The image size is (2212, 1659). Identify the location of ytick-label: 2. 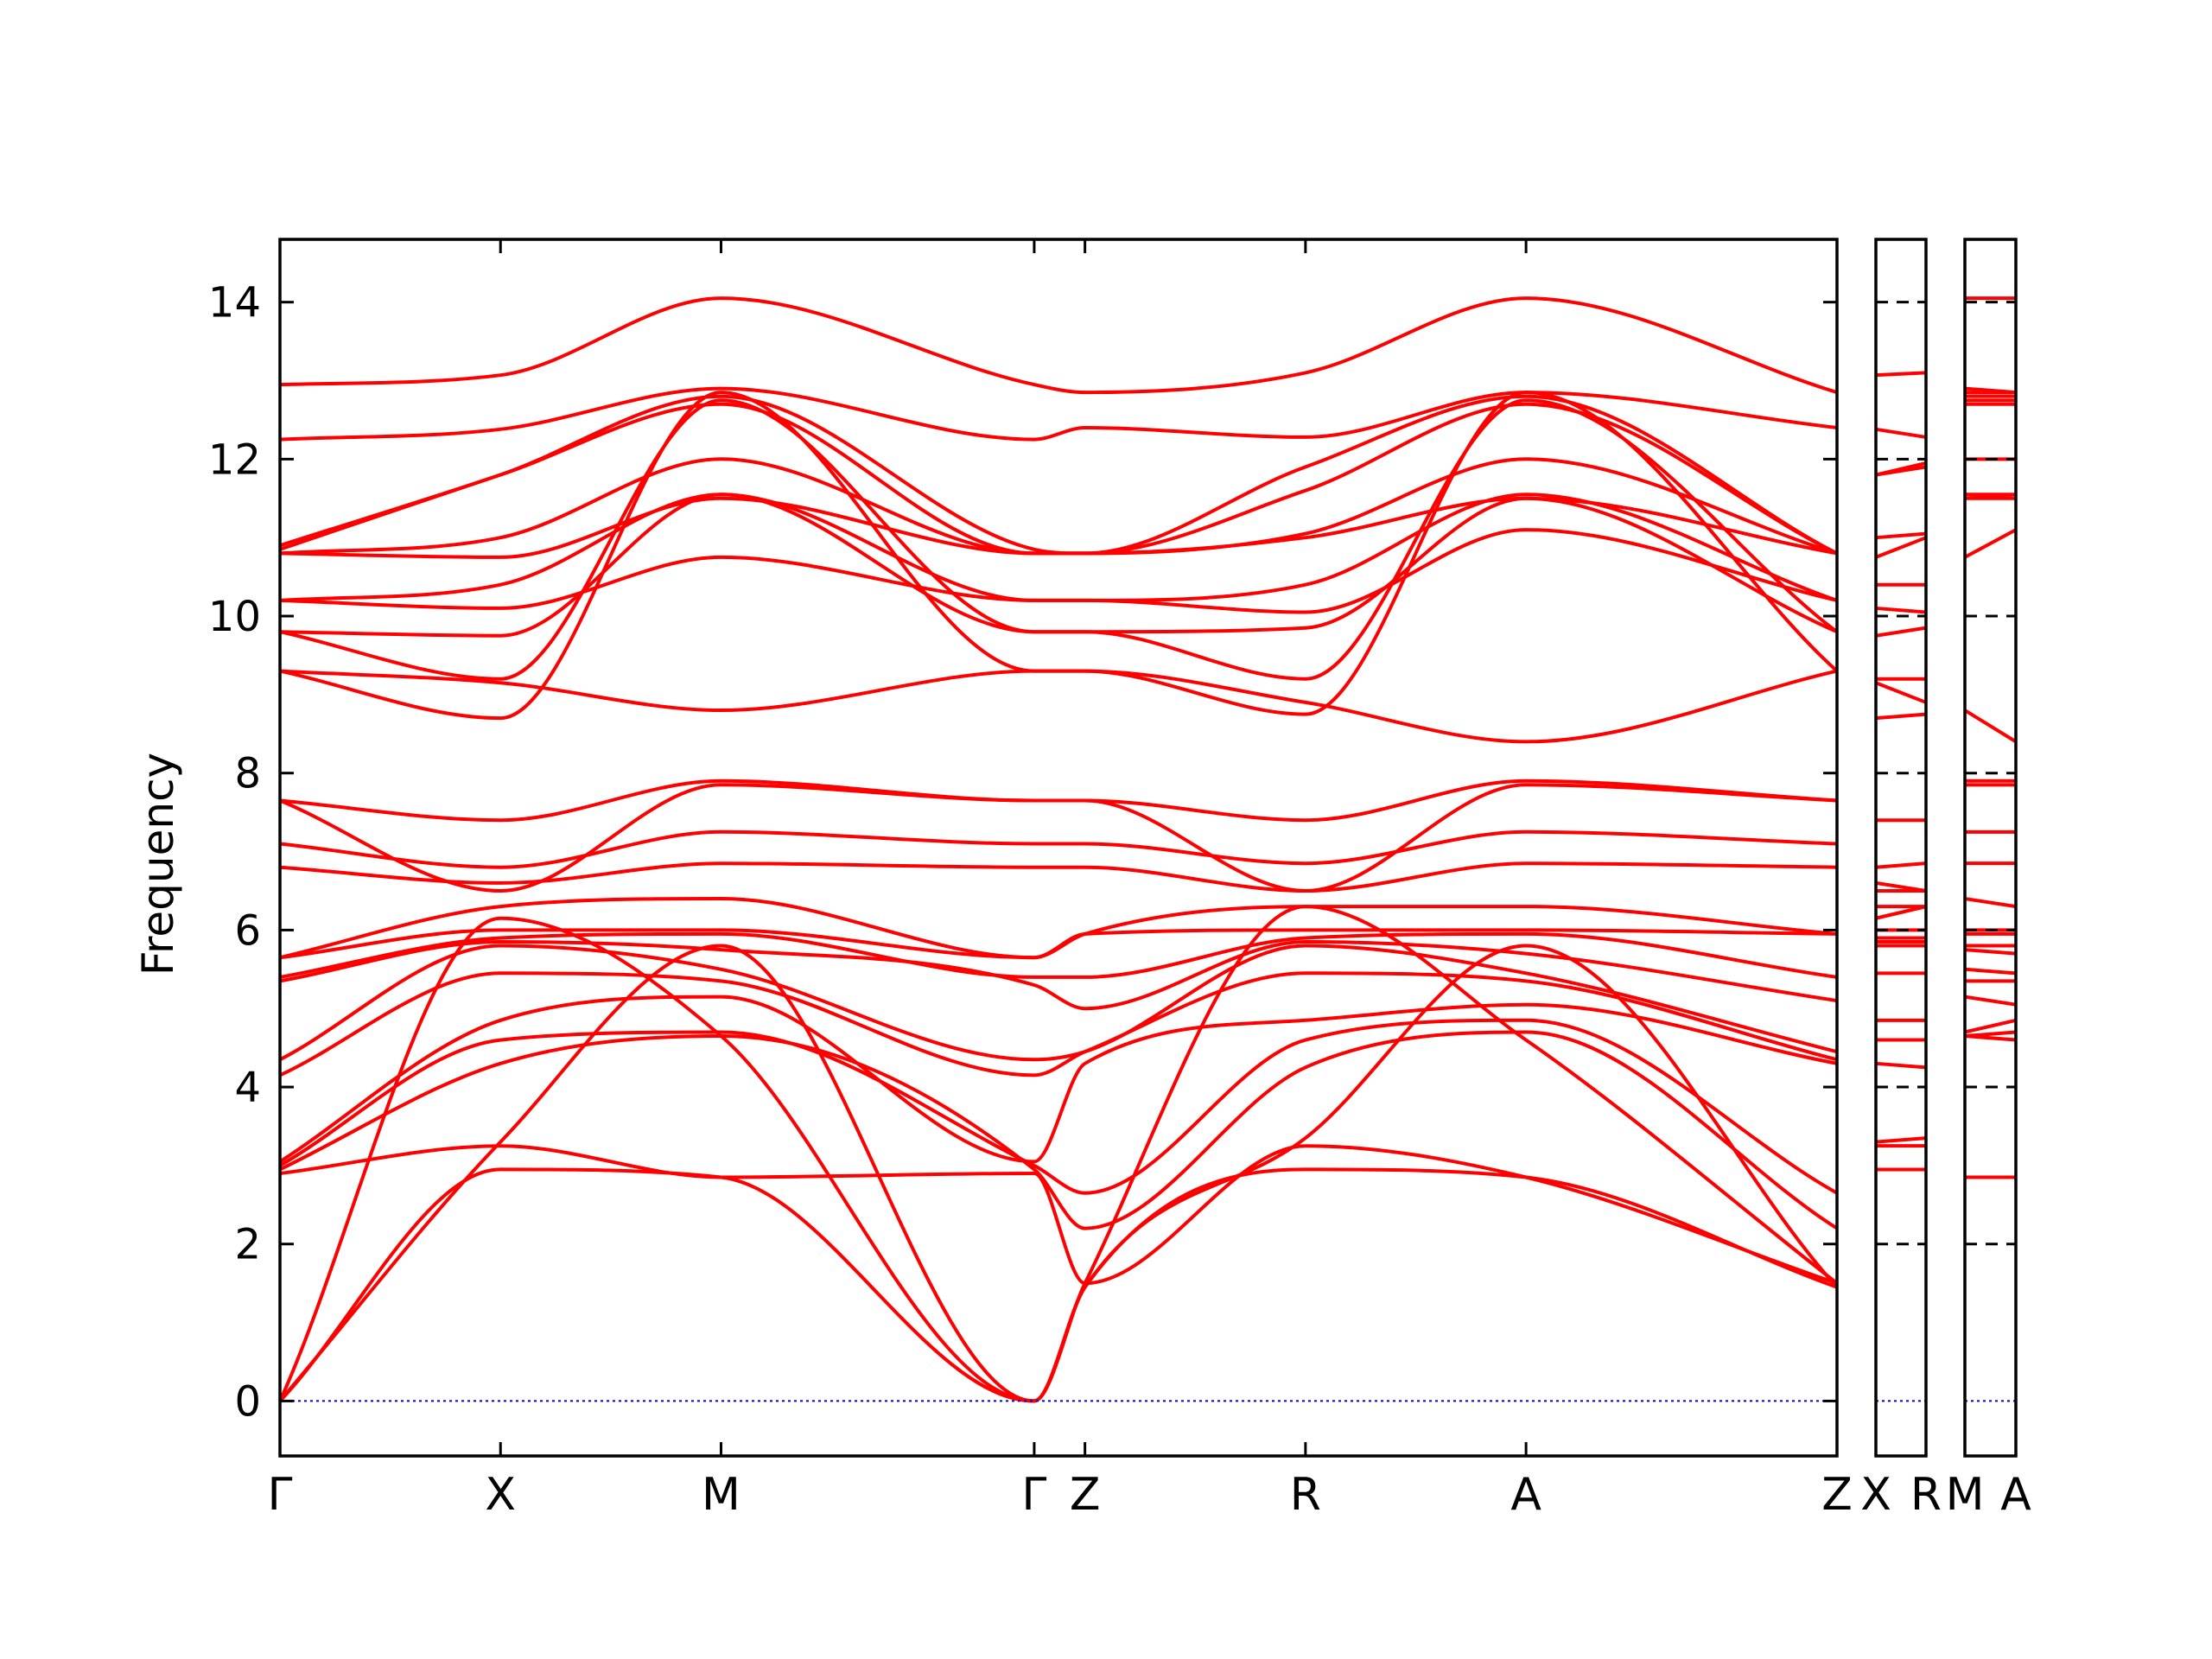
(247, 1245).